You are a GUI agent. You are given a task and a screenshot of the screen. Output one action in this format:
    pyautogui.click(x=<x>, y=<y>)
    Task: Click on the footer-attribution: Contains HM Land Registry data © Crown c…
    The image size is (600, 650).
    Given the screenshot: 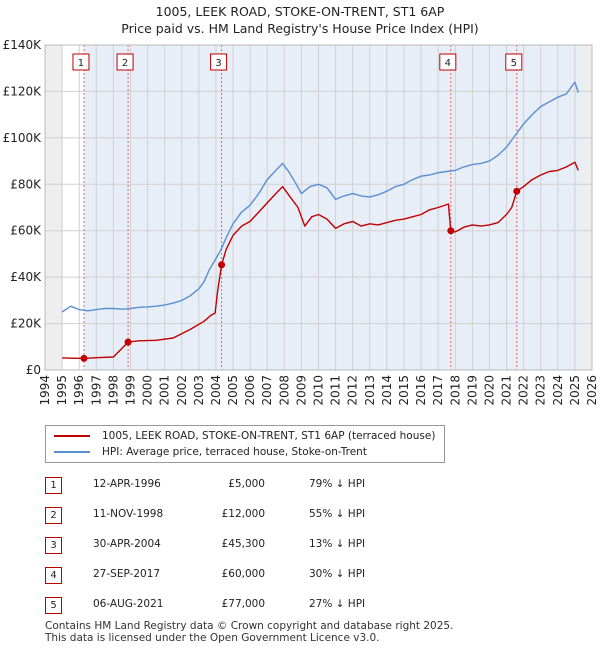 What is the action you would take?
    pyautogui.click(x=249, y=632)
    